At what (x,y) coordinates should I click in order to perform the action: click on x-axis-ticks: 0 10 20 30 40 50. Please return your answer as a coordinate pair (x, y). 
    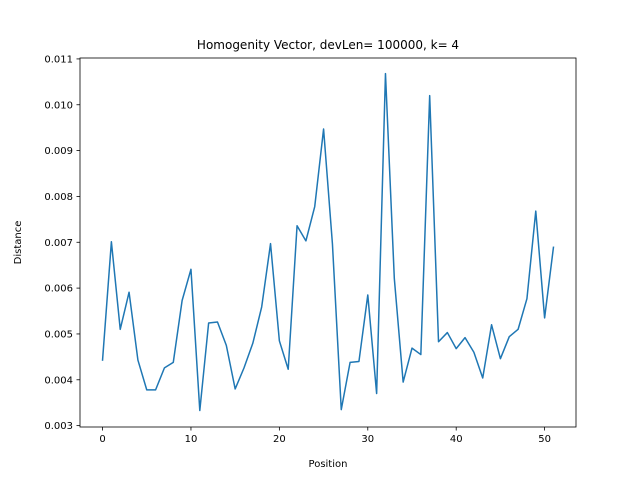
    Looking at the image, I should click on (325, 436).